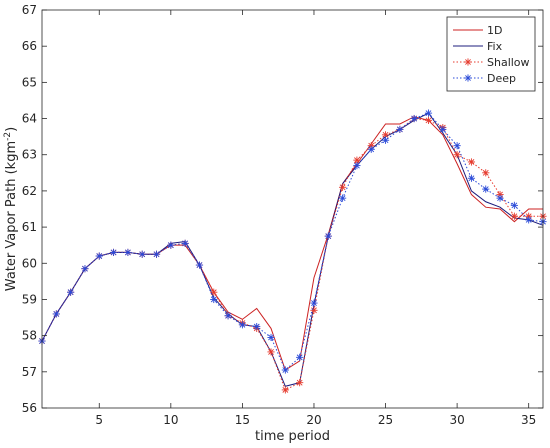 This screenshot has width=550, height=448. What do you see at coordinates (29, 46) in the screenshot?
I see `y-tick-label: 66` at bounding box center [29, 46].